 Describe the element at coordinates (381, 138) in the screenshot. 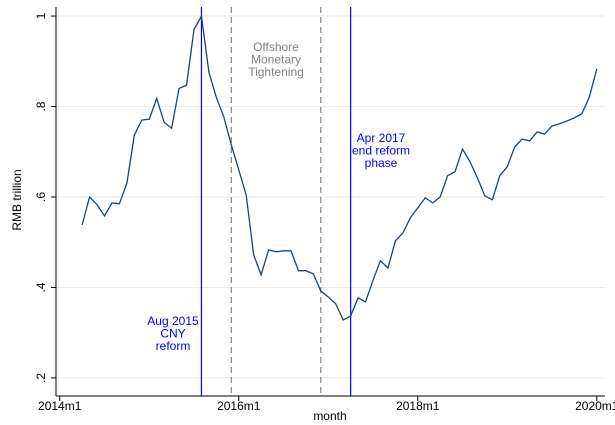

I see `annotation-text: Apr 2017` at that location.